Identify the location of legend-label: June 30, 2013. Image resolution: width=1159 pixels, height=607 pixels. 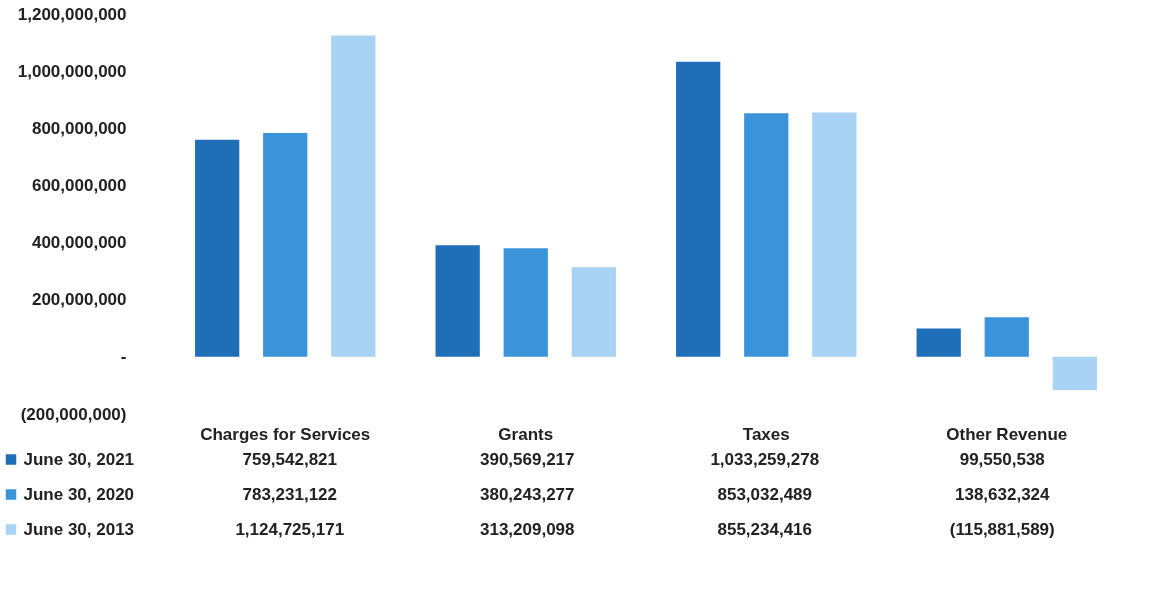
(79, 529).